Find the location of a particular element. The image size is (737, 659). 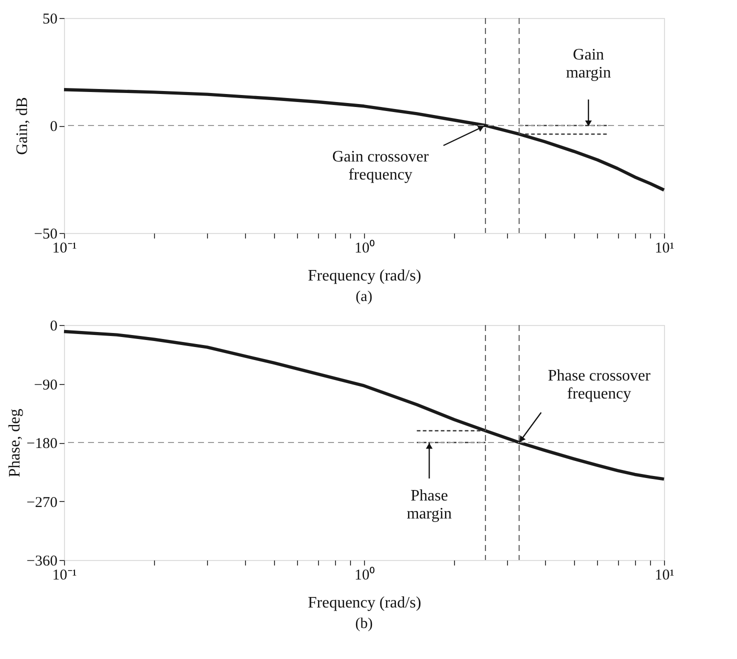

annotation: Gain margin is located at coordinates (588, 64).